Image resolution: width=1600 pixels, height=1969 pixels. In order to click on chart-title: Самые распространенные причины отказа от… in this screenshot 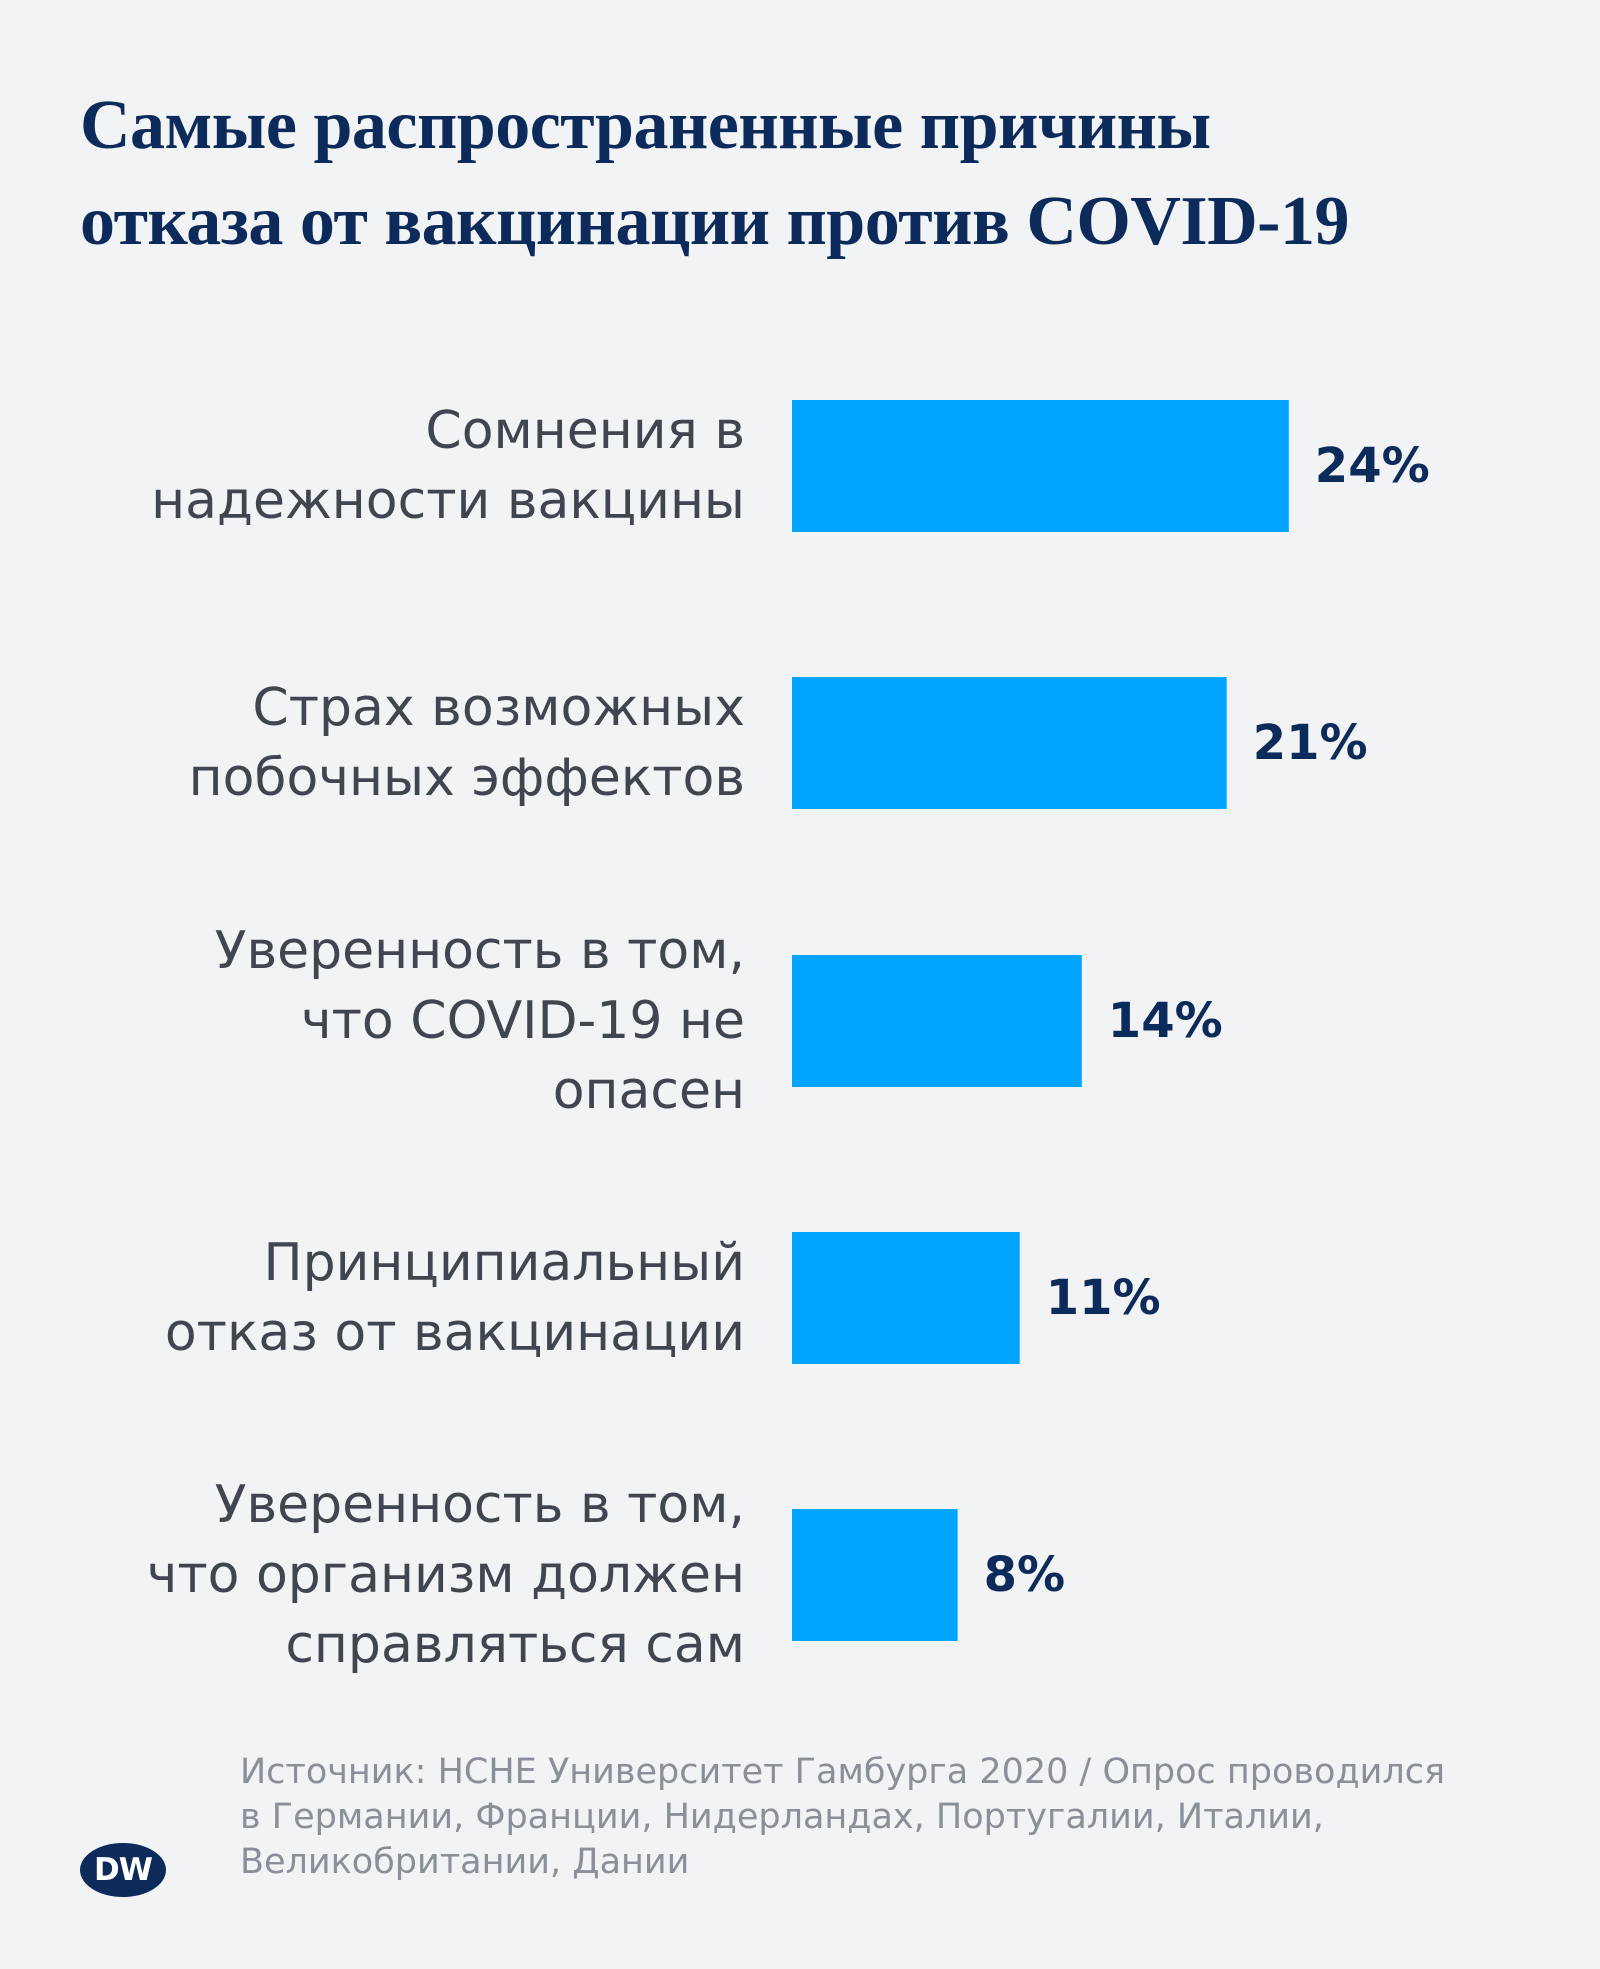, I will do `click(815, 174)`.